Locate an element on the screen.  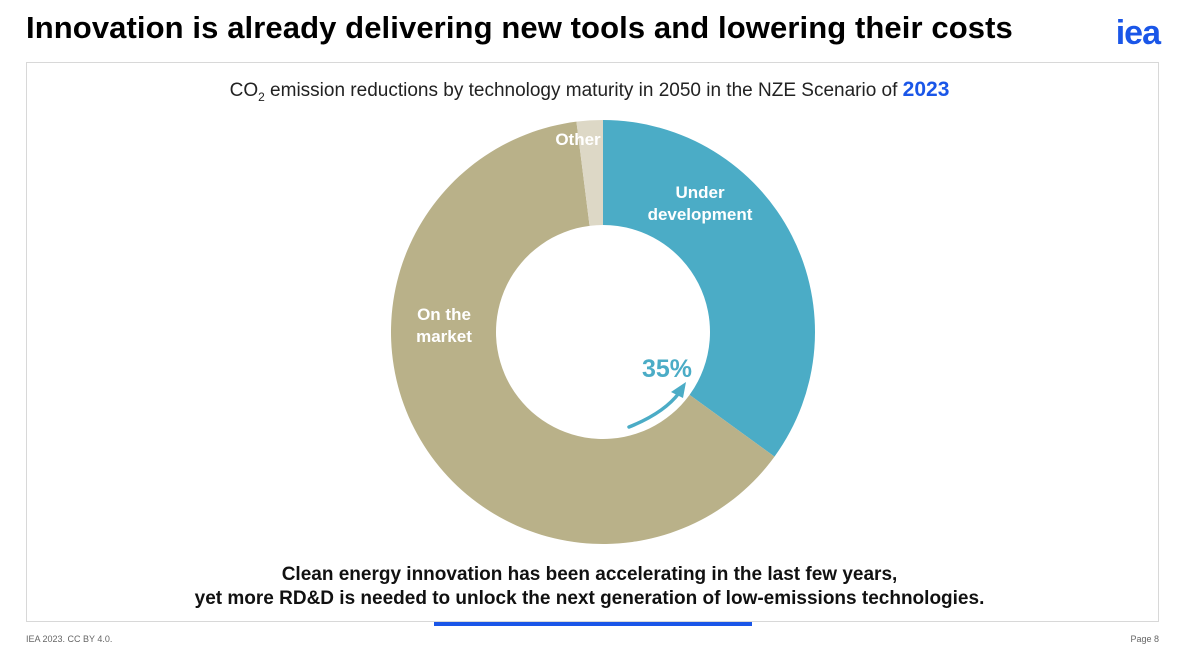
chart-title-co: CO is located at coordinates (244, 90).